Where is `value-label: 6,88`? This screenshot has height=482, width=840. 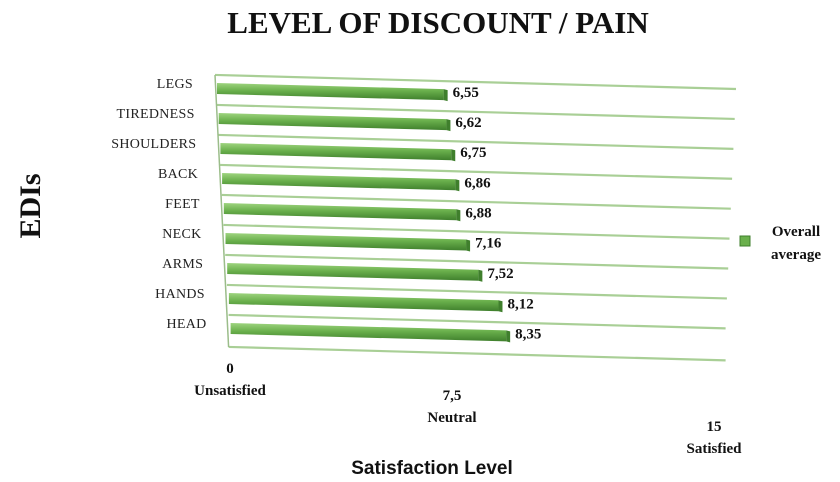 value-label: 6,88 is located at coordinates (478, 213).